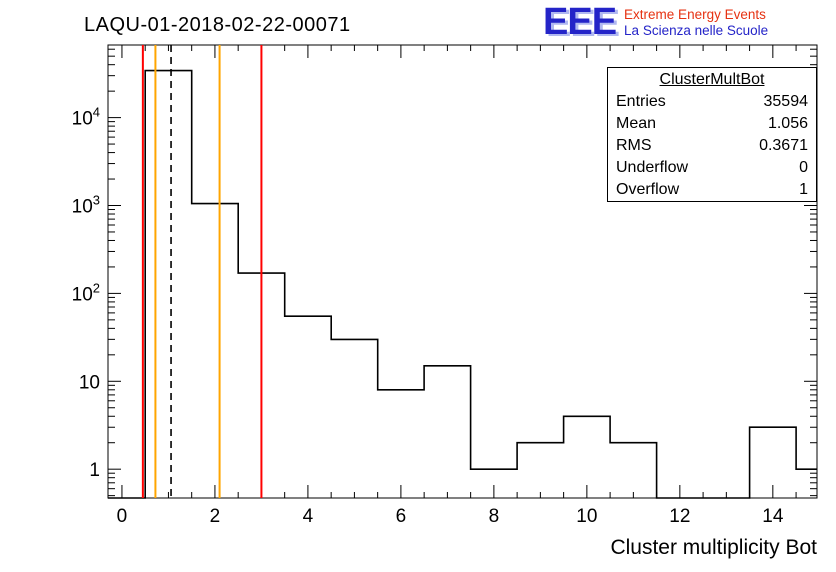 The width and height of the screenshot is (836, 572). I want to click on eee-logo-text: EEE, so click(580, 22).